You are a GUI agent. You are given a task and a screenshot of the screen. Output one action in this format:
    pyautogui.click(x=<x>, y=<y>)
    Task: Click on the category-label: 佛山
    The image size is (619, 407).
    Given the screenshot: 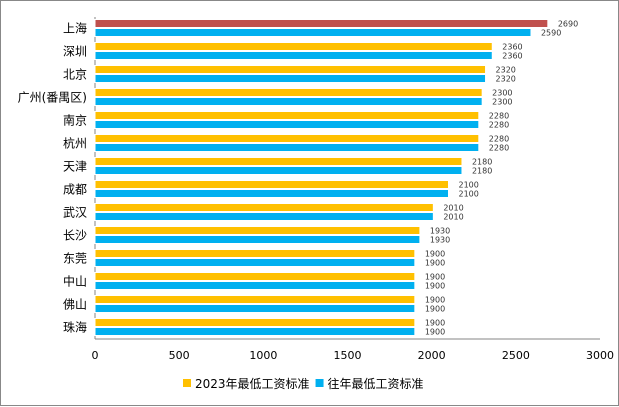 What is the action you would take?
    pyautogui.click(x=75, y=305)
    